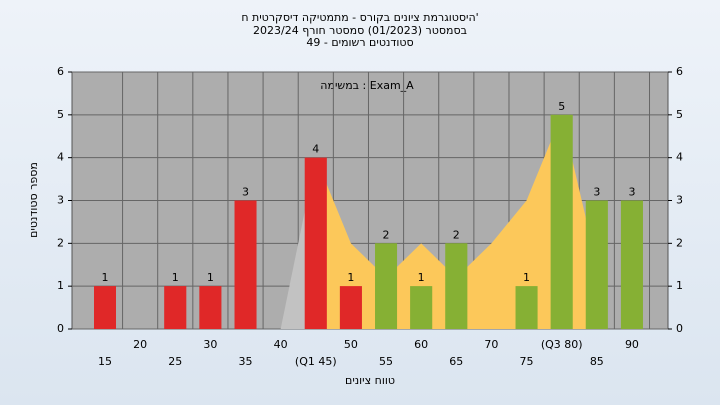 The height and width of the screenshot is (405, 720). What do you see at coordinates (60, 114) in the screenshot?
I see `y-tick-label: 5` at bounding box center [60, 114].